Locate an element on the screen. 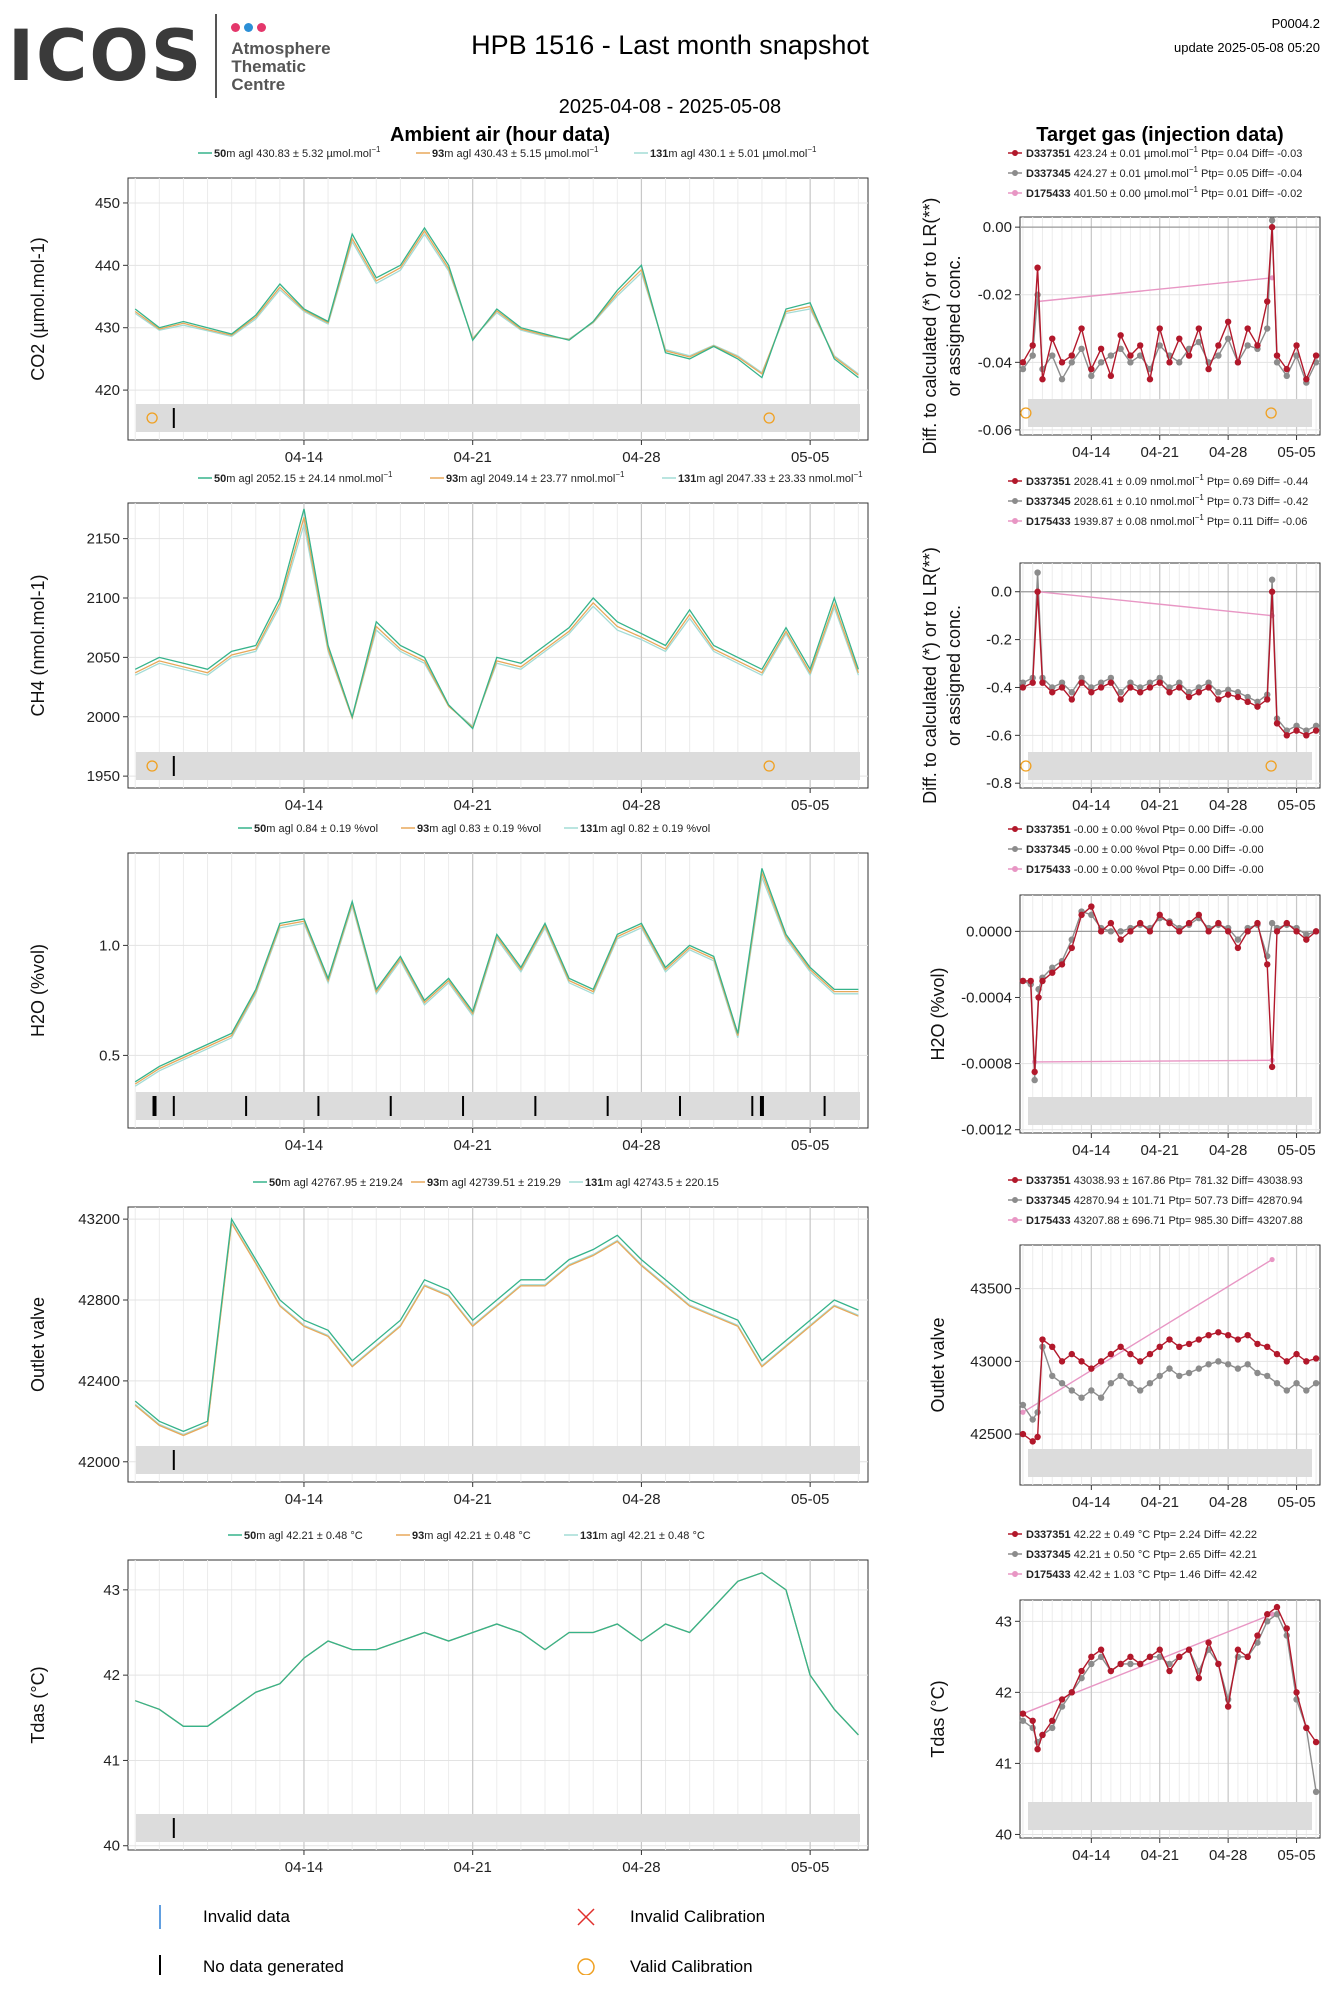  y-tick-label: 41 is located at coordinates (111, 1760).